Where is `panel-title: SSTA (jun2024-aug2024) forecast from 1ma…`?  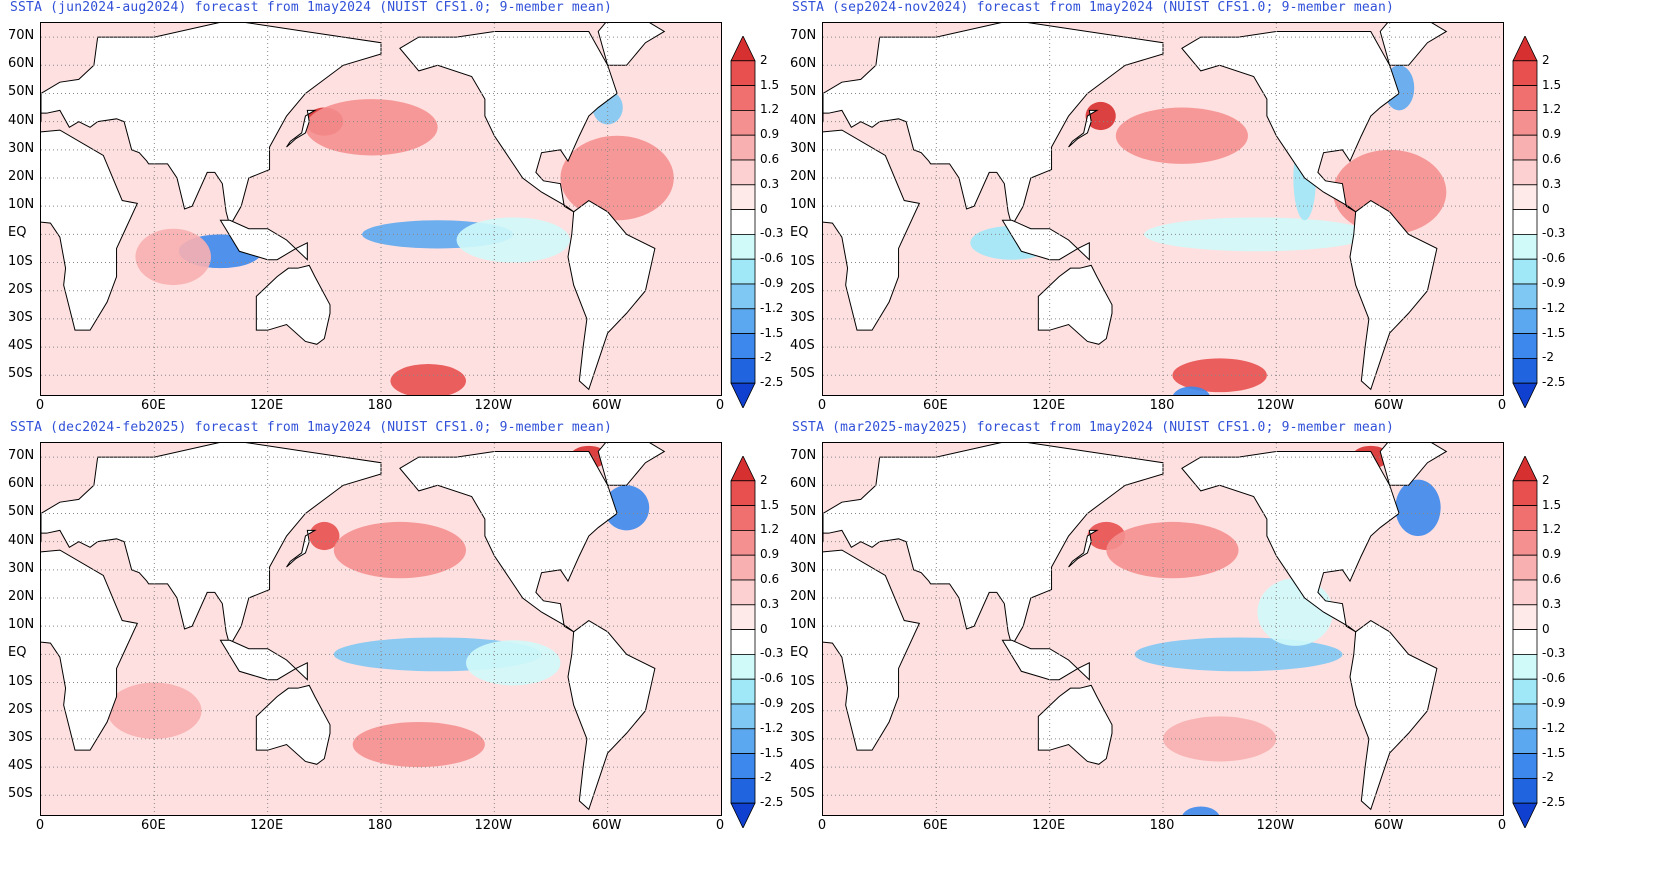
panel-title: SSTA (jun2024-aug2024) forecast from 1ma… is located at coordinates (311, 7).